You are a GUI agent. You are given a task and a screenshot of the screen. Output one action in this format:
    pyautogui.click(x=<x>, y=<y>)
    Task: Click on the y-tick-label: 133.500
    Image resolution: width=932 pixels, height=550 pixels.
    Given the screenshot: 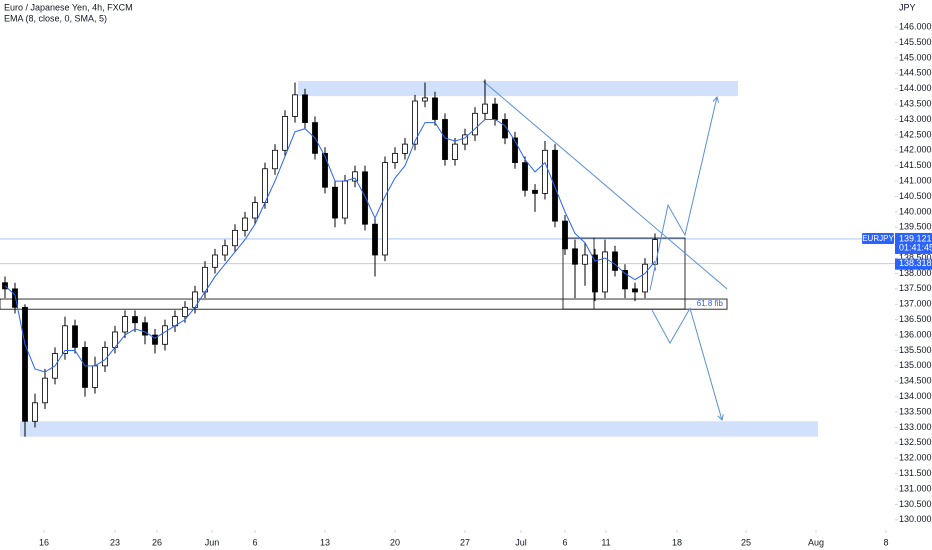 What is the action you would take?
    pyautogui.click(x=915, y=411)
    